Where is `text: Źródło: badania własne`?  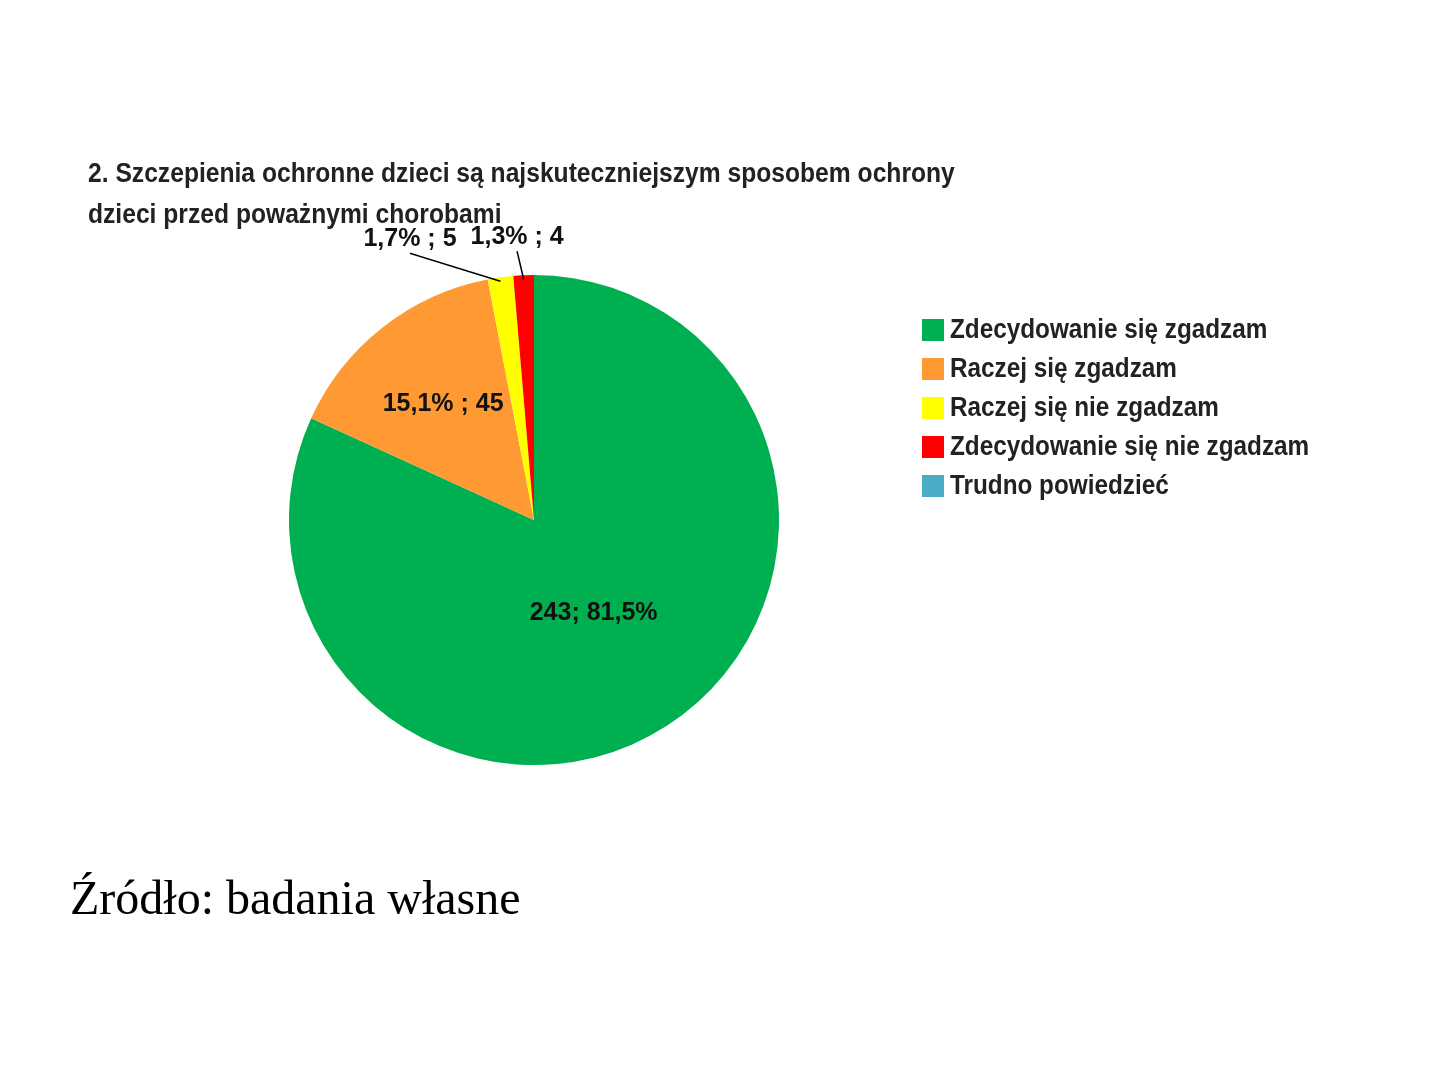 text: Źródło: badania własne is located at coordinates (295, 897).